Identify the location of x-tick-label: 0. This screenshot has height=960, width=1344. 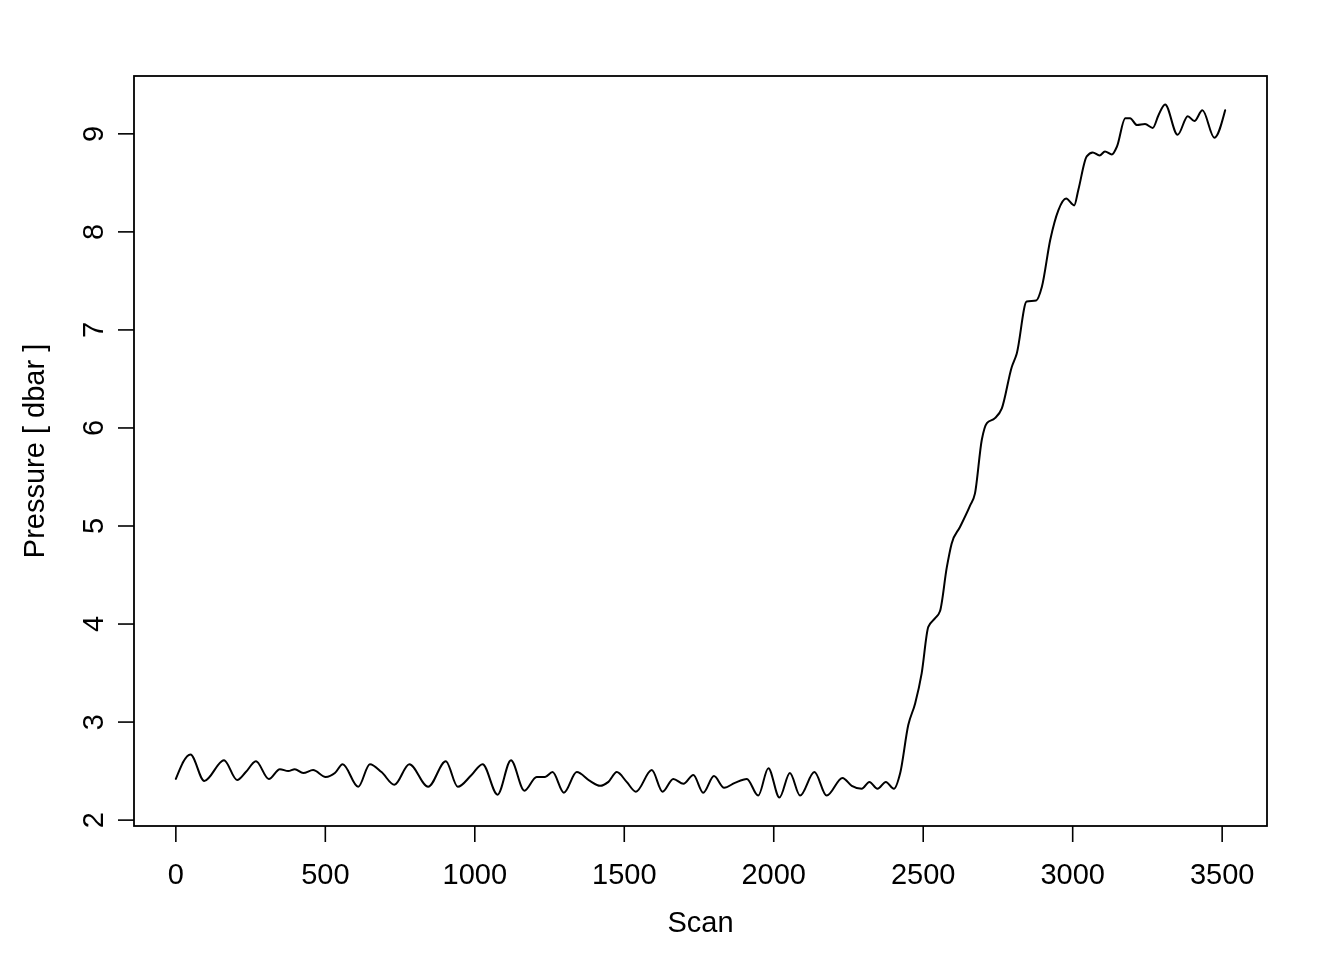
(175, 874).